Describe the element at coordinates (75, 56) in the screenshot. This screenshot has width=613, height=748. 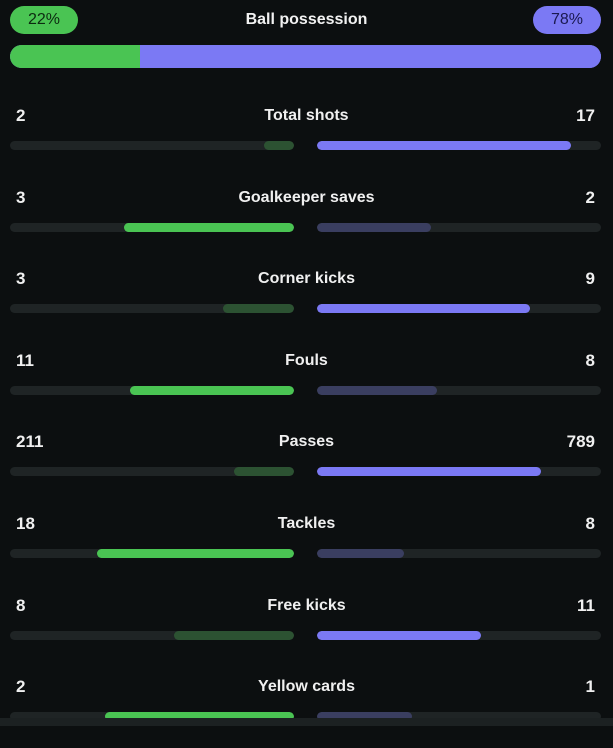
I see `possession-bar-home` at that location.